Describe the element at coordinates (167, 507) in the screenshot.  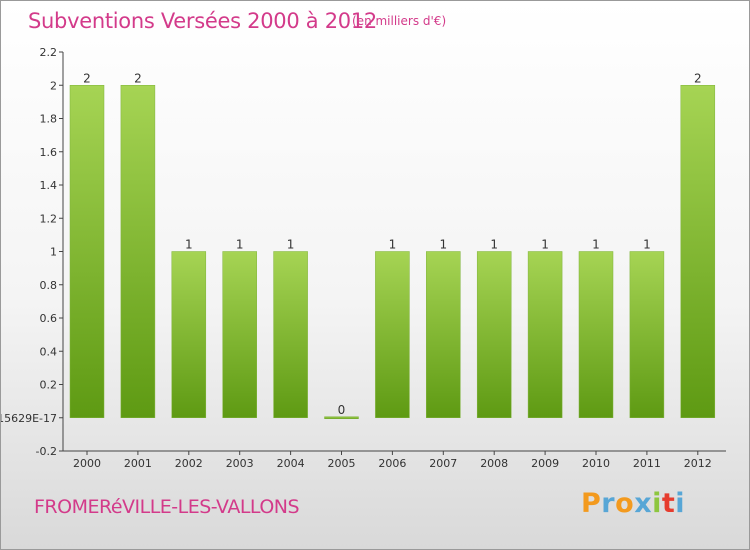
I see `town-name: FROMERéVILLE-LES-VALLONS` at that location.